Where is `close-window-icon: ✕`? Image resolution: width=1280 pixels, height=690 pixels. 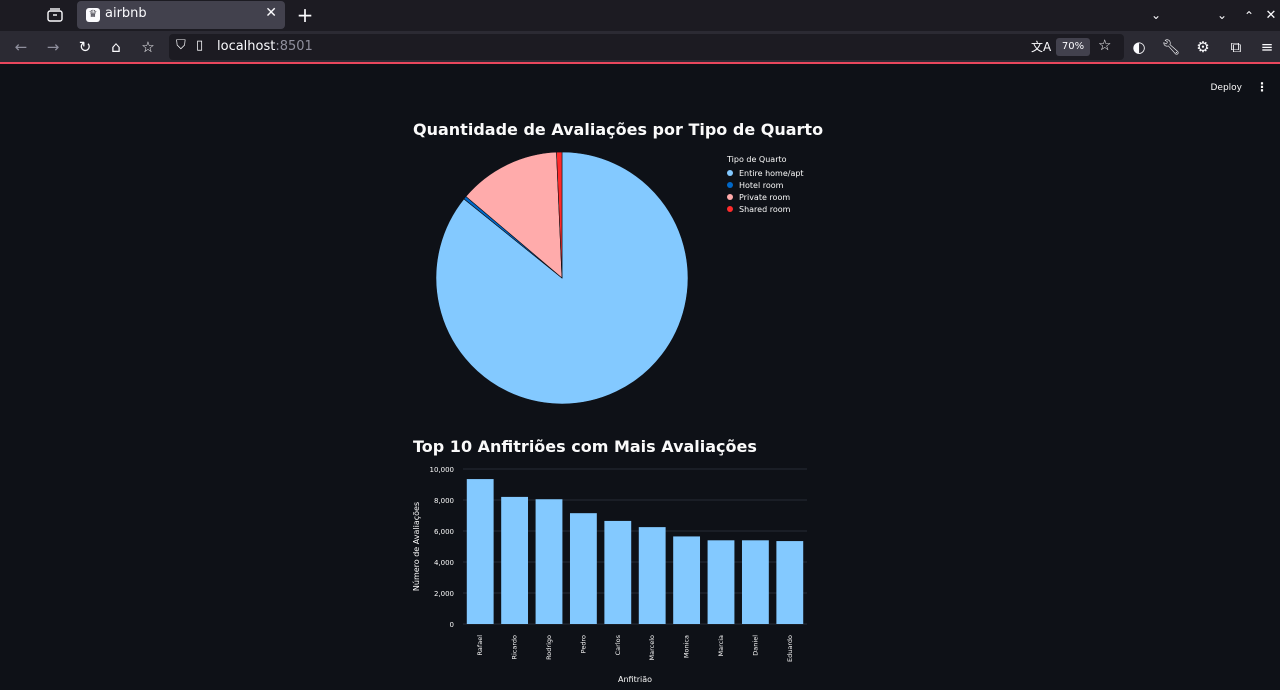 close-window-icon: ✕ is located at coordinates (1271, 15).